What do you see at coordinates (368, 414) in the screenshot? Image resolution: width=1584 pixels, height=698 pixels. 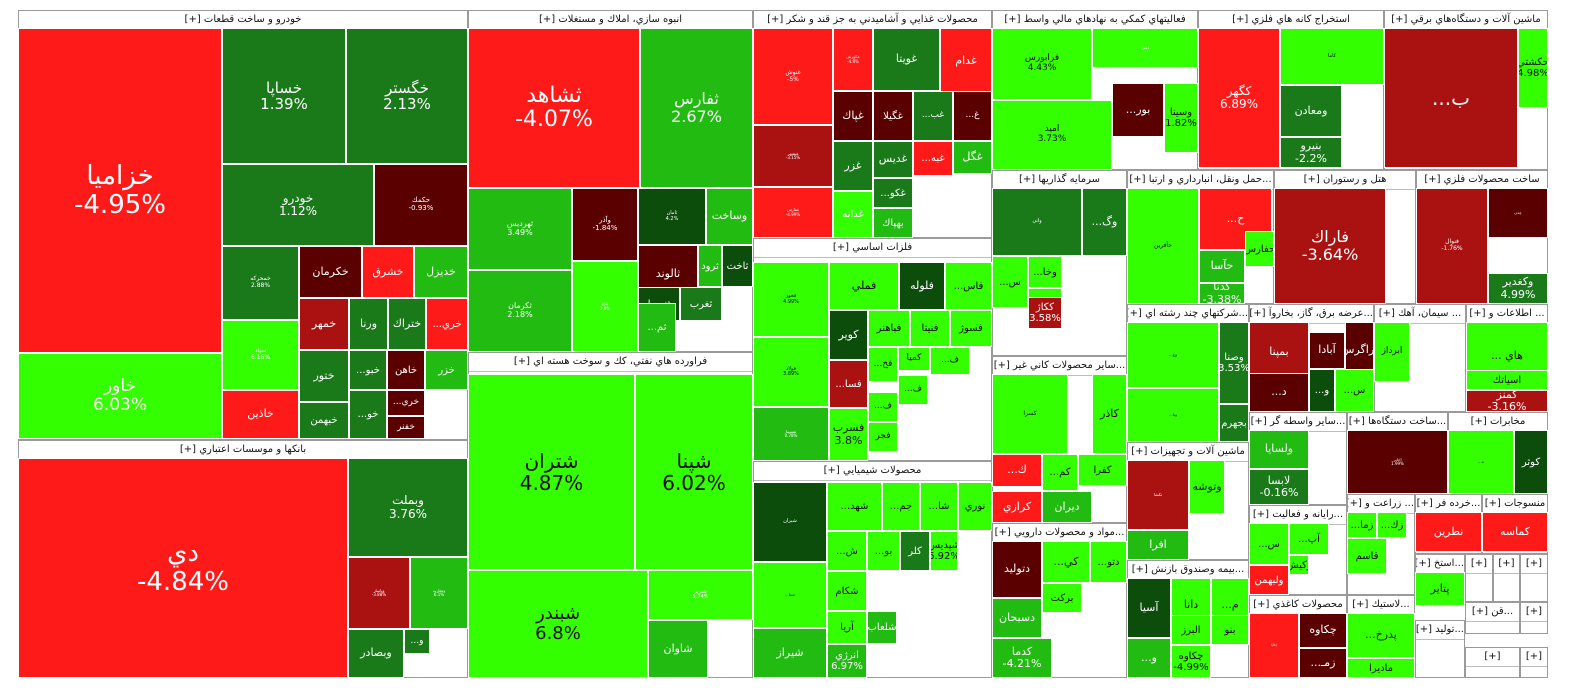 I see `stock-tile: ...خو` at bounding box center [368, 414].